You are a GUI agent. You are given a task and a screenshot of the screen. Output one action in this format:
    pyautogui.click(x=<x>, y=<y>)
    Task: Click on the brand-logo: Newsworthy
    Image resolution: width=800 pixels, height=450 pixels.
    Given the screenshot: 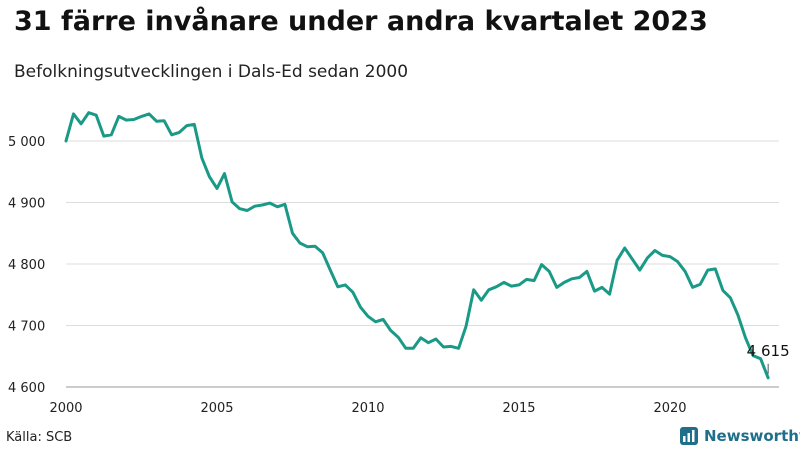 What is the action you would take?
    pyautogui.click(x=740, y=436)
    